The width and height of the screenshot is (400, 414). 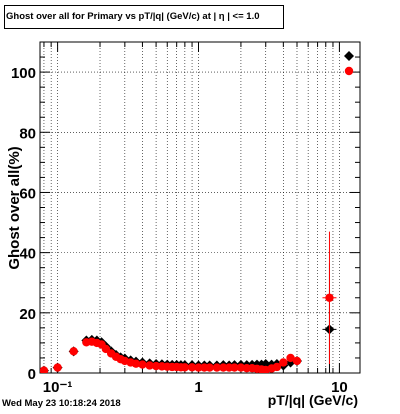 I want to click on x-tick-label: 1, so click(x=198, y=387).